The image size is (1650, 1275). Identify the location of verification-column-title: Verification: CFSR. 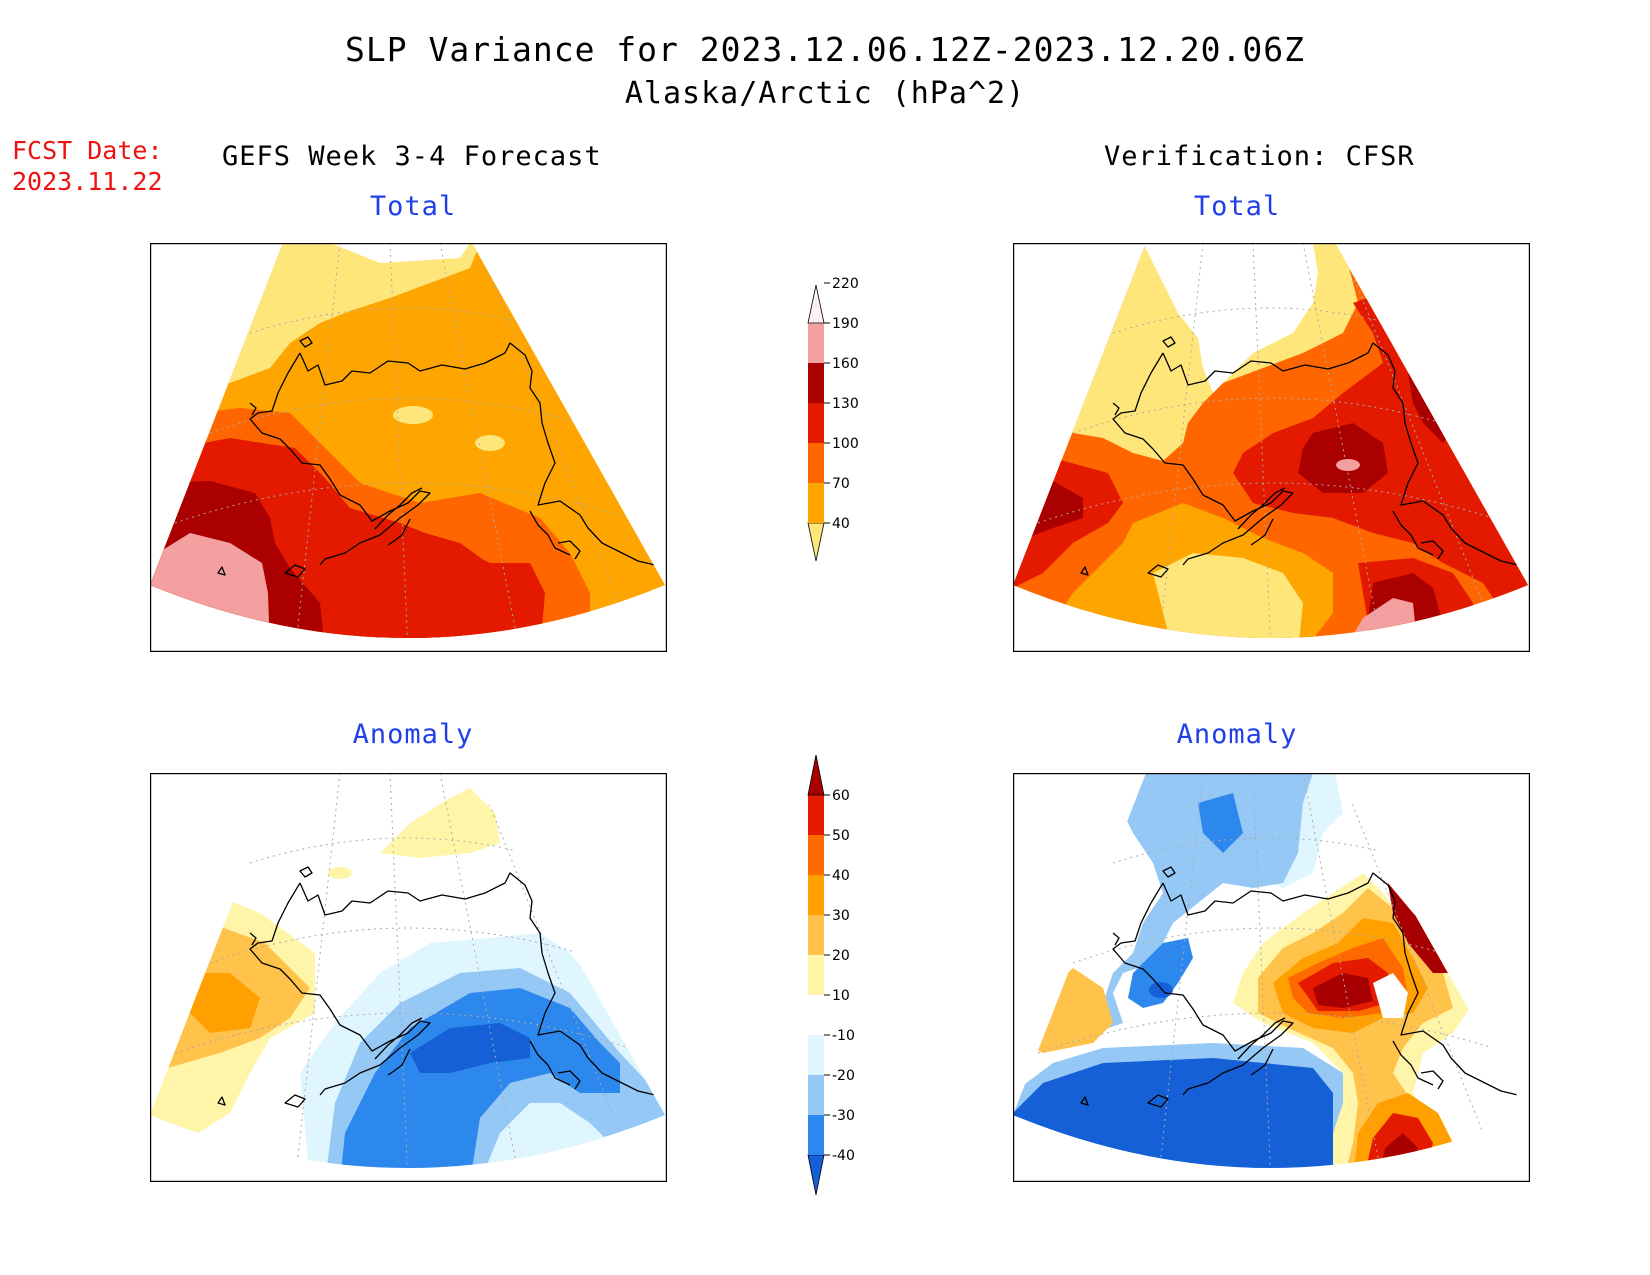
(1259, 156).